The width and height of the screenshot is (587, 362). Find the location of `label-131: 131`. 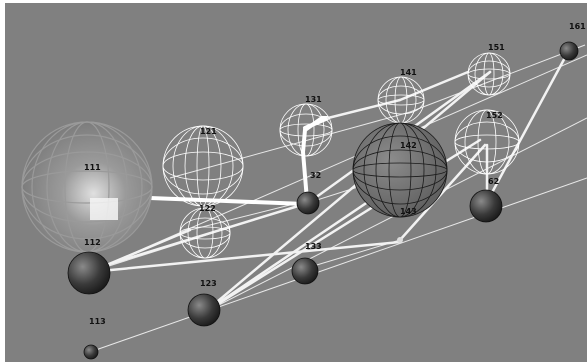

label-131: 131 is located at coordinates (313, 99).